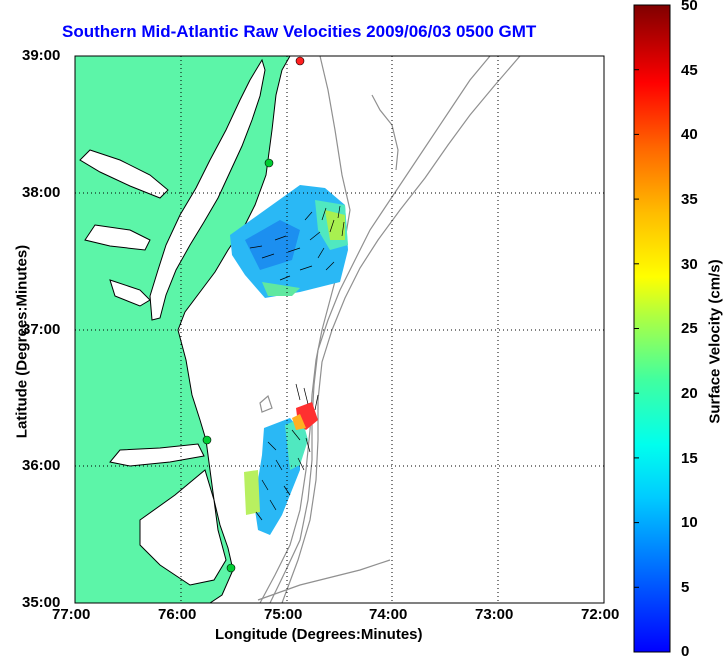 The image size is (724, 660). What do you see at coordinates (41, 55) in the screenshot?
I see `y-tick-label: 39:00` at bounding box center [41, 55].